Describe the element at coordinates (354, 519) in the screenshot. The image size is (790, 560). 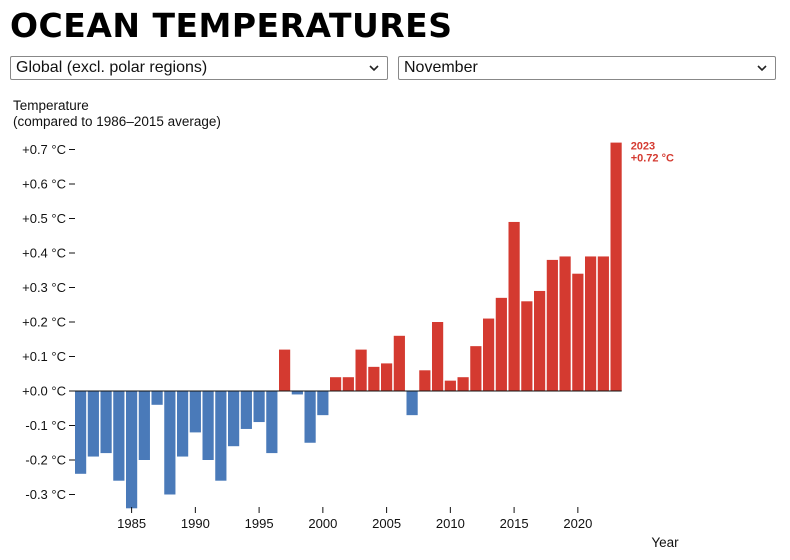
I see `x-axis: 1985 1990 1995 2000 2005 2010 2015 2020` at that location.